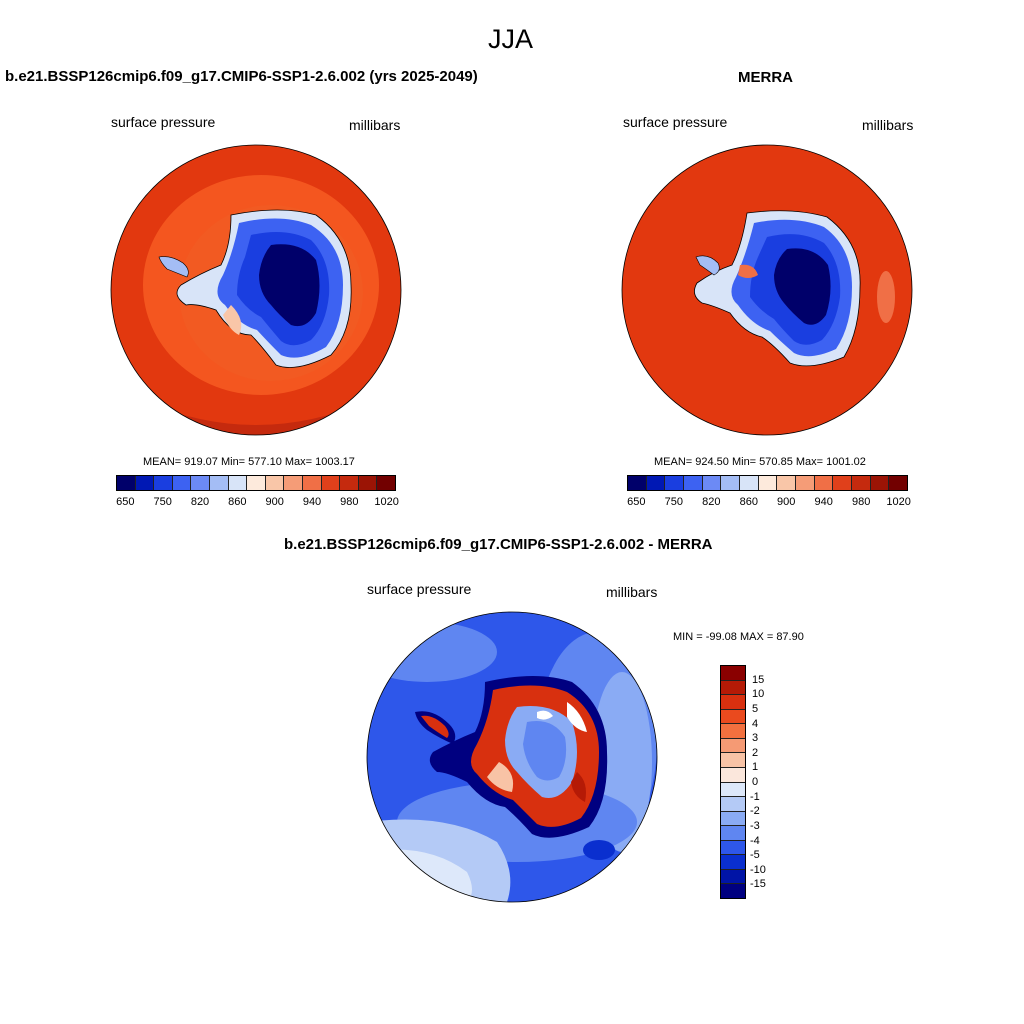  What do you see at coordinates (758, 869) in the screenshot?
I see `colorbar-tick-label: -10` at bounding box center [758, 869].